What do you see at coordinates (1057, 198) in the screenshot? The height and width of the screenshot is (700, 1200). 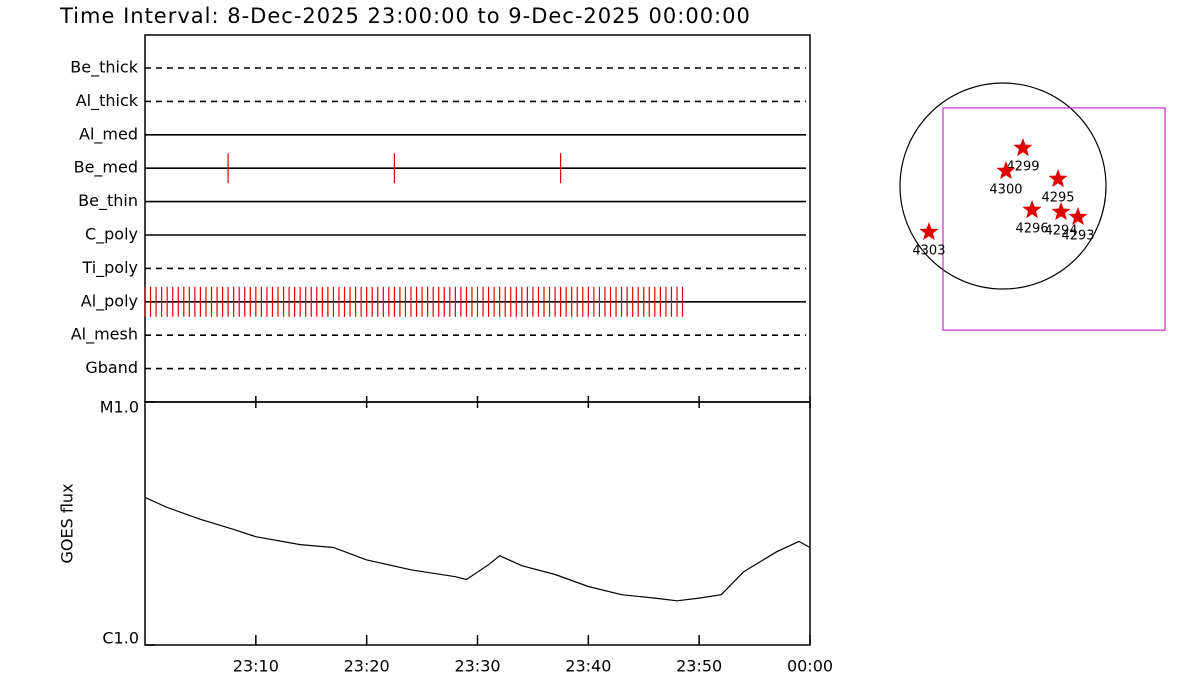 I see `region-label: 4295` at bounding box center [1057, 198].